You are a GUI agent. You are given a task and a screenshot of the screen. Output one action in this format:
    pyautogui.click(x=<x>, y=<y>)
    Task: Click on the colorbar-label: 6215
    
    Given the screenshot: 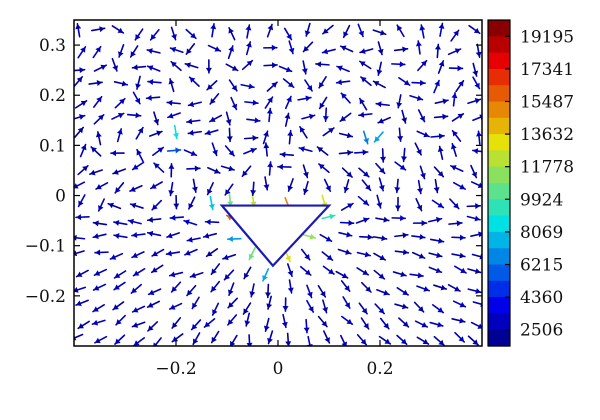 What is the action you would take?
    pyautogui.click(x=541, y=266)
    